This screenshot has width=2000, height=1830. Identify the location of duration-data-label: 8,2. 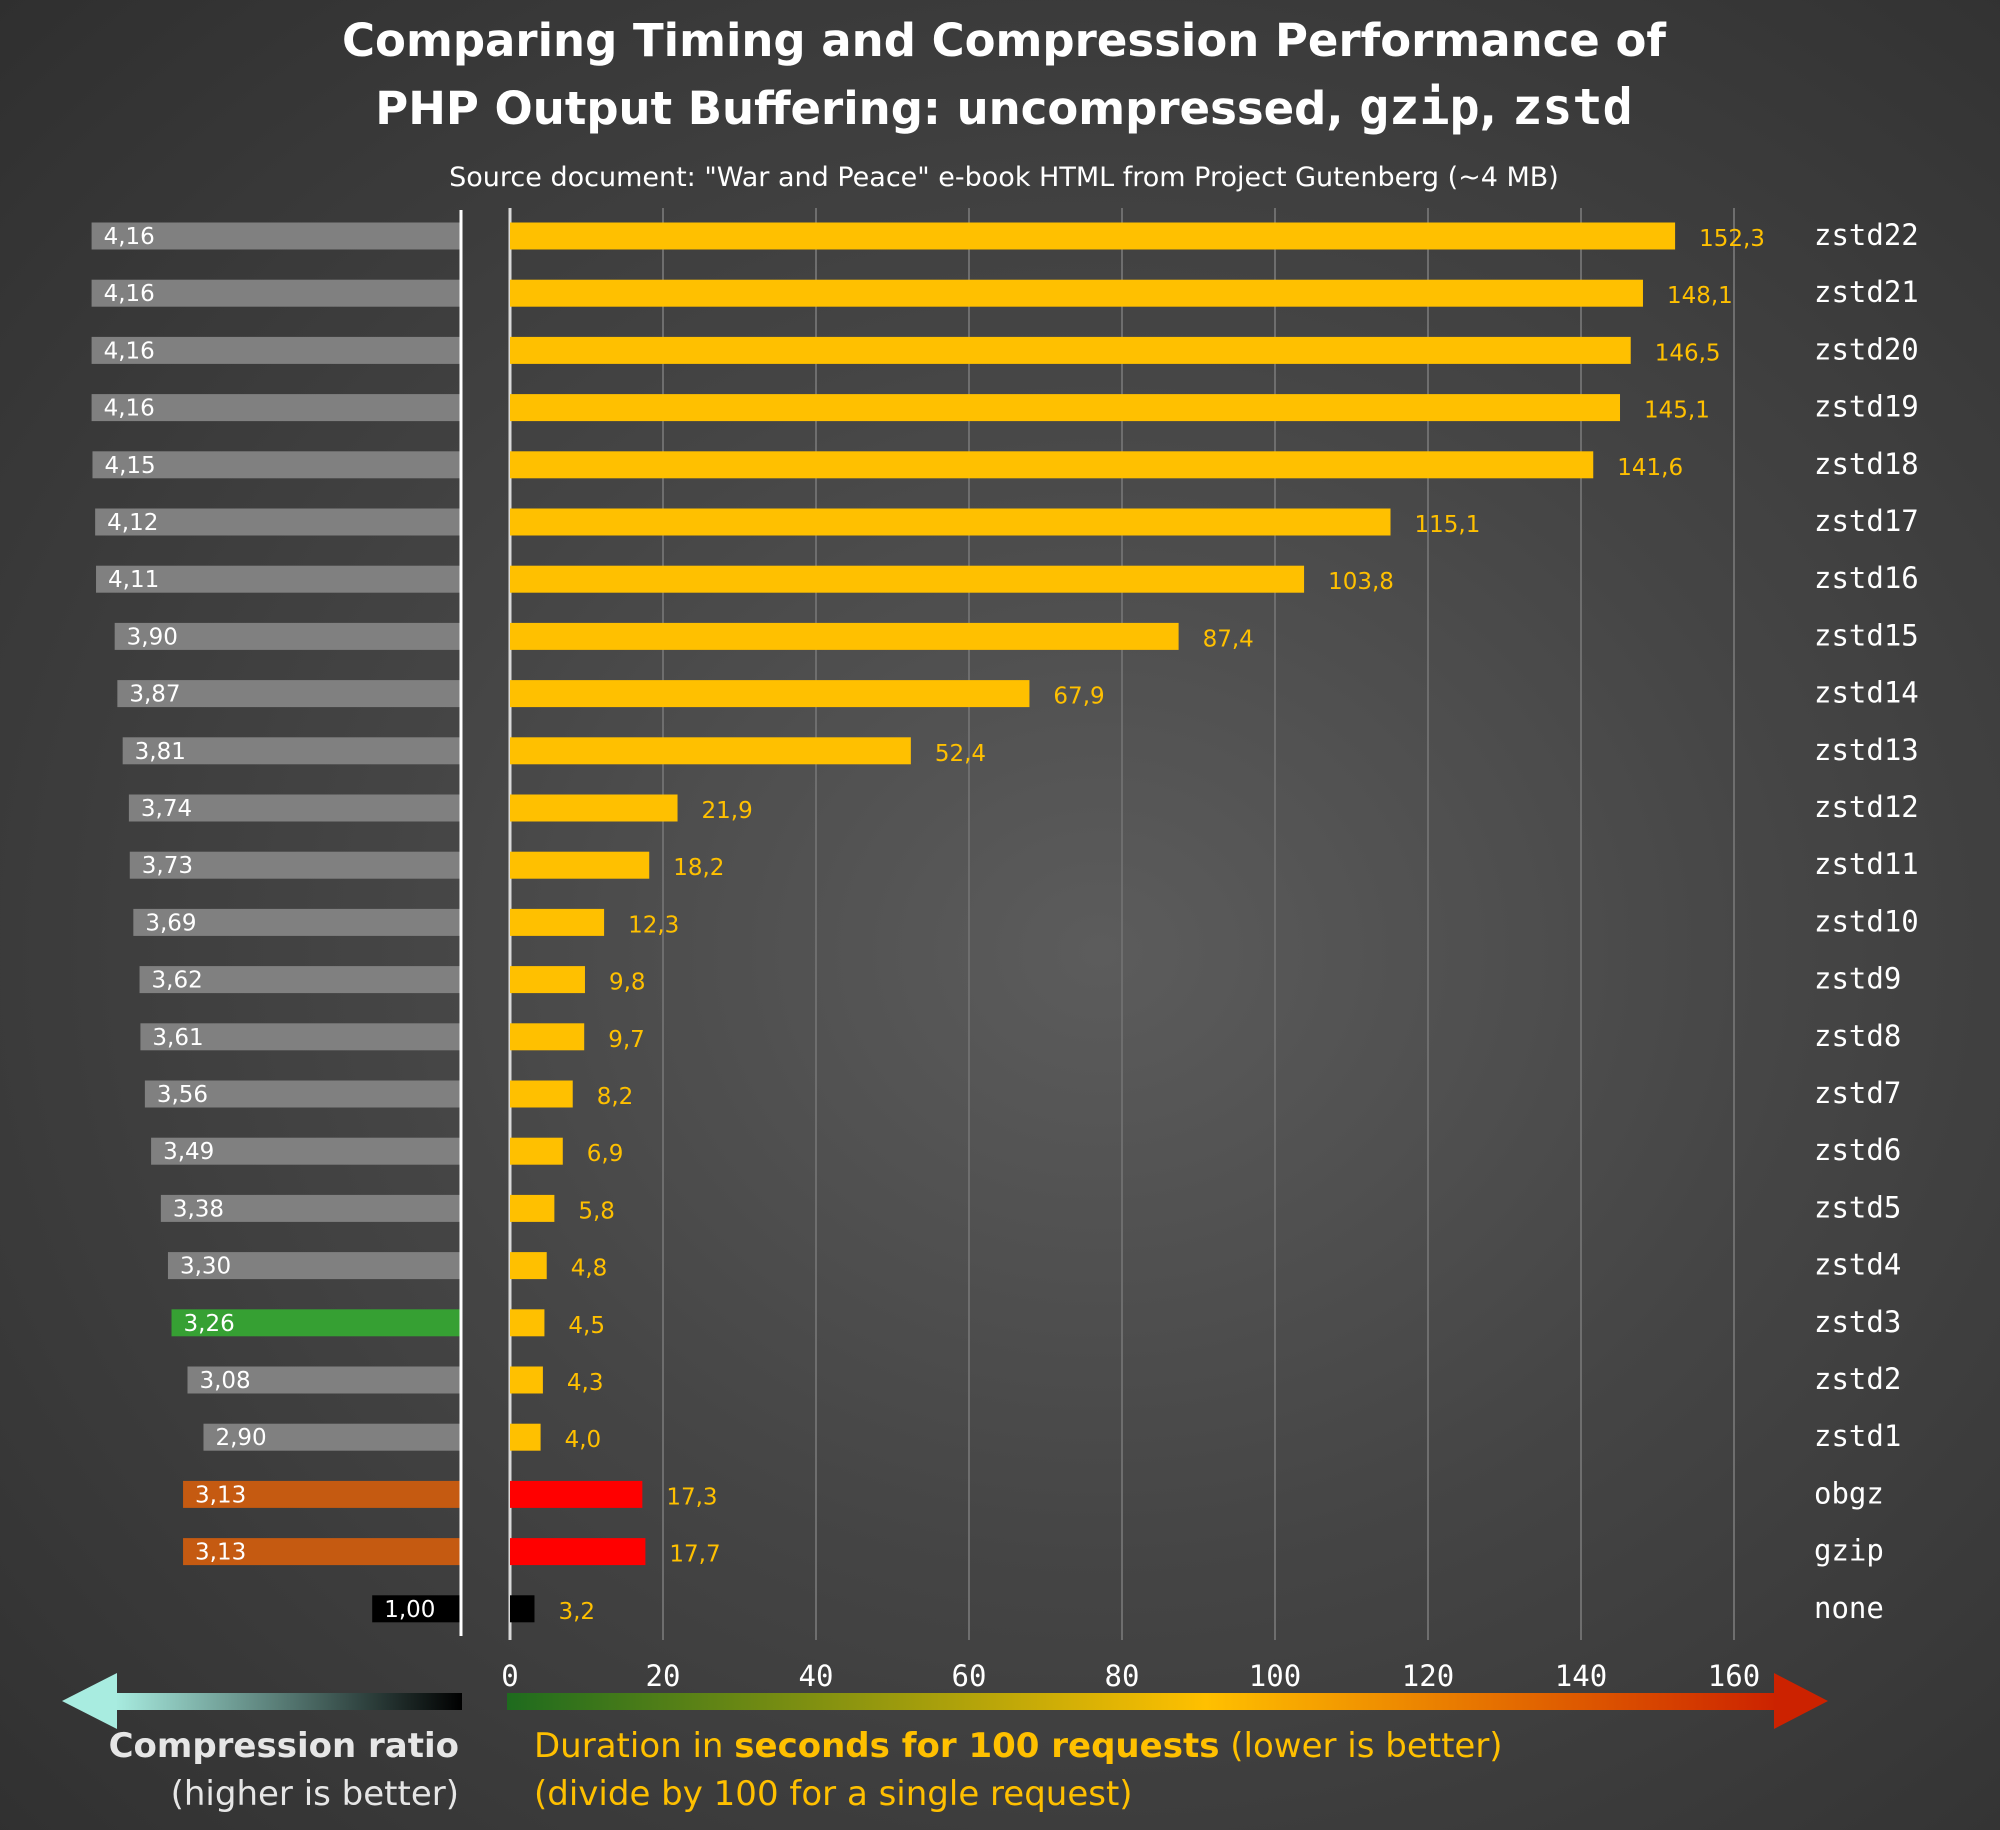
(615, 1097).